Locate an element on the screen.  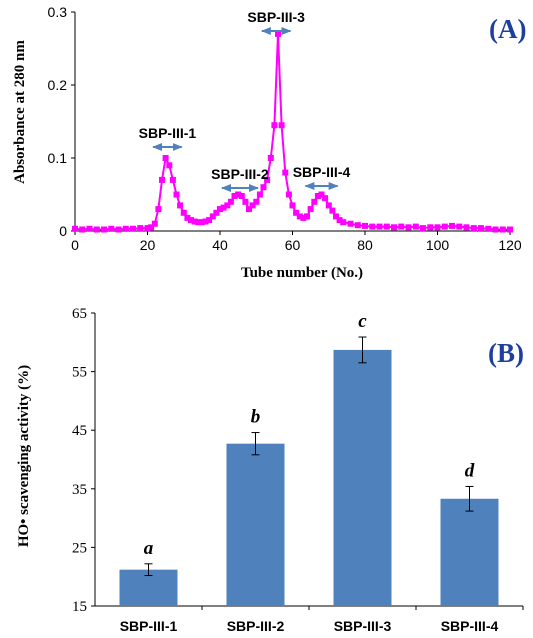
y-tick-label-a: 0 is located at coordinates (63, 231).